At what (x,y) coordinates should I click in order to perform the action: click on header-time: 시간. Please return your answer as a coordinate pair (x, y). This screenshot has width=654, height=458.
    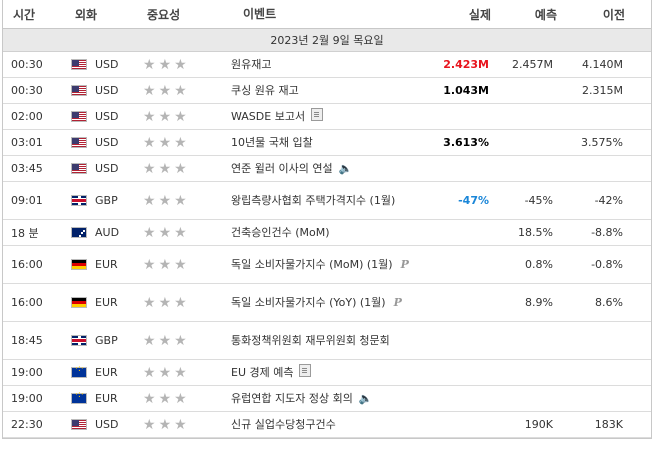
    Looking at the image, I should click on (24, 14).